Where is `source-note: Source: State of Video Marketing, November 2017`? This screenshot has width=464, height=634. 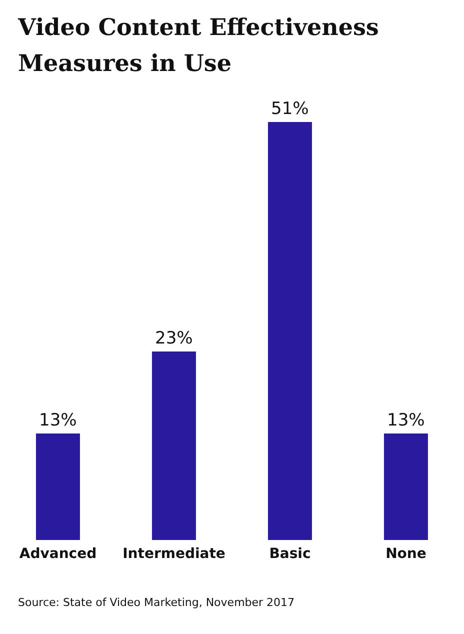
source-note: Source: State of Video Marketing, November 2017 is located at coordinates (156, 602).